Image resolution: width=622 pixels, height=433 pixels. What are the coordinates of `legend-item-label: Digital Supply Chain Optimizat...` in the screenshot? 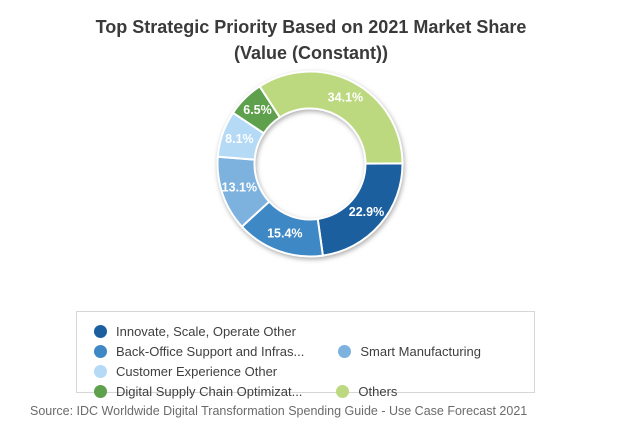 It's located at (209, 391).